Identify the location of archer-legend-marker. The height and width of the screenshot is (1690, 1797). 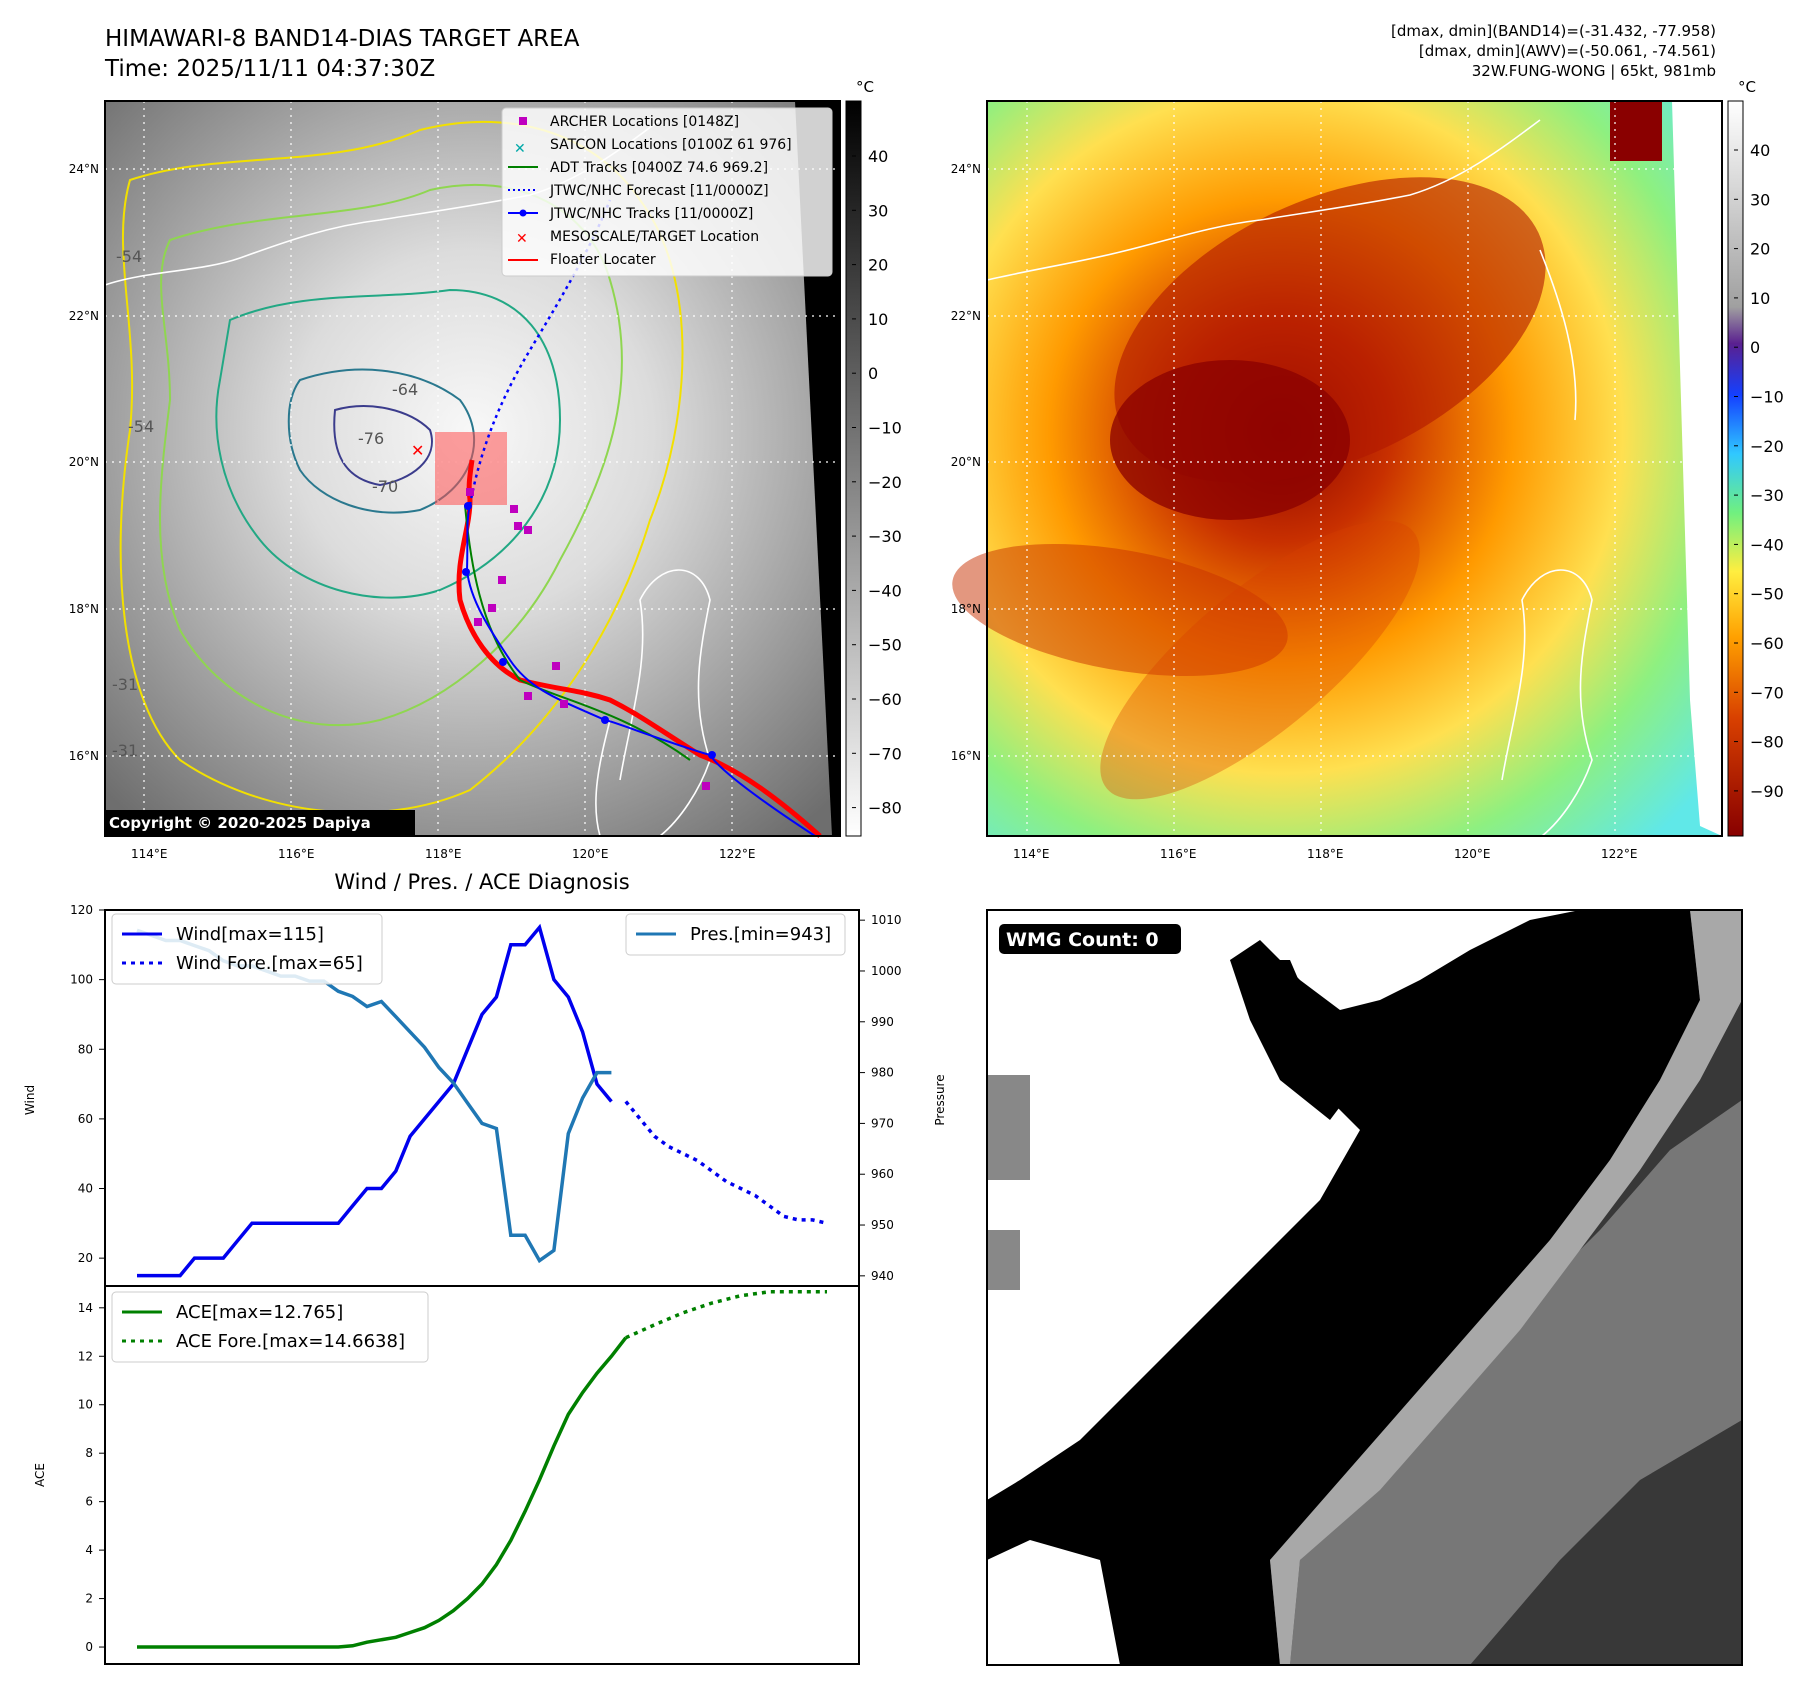
(523, 121).